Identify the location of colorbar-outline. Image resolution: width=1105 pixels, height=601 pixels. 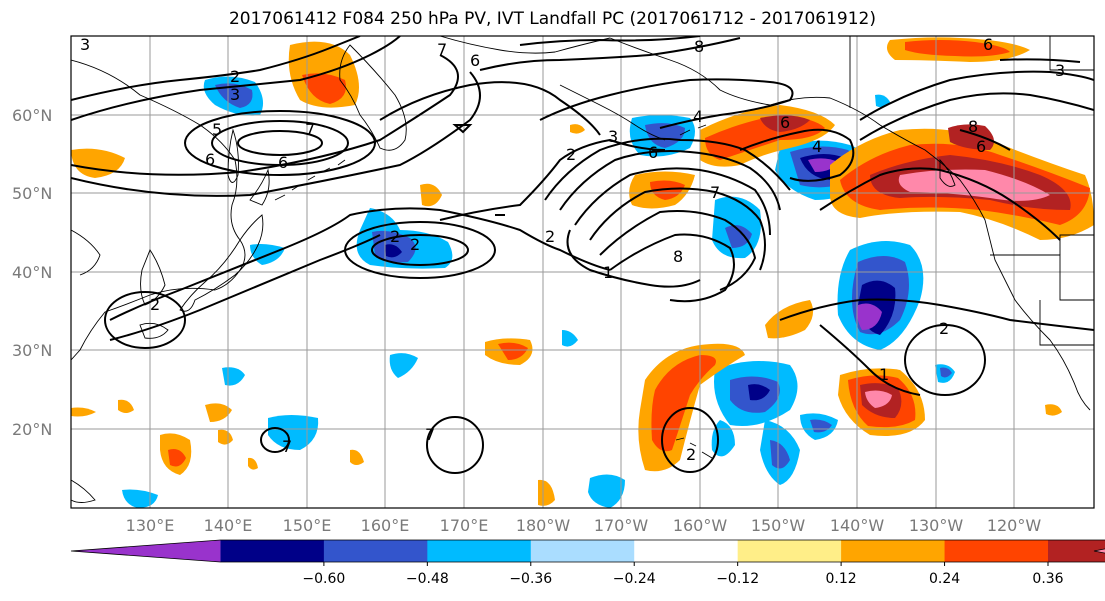
(587, 551).